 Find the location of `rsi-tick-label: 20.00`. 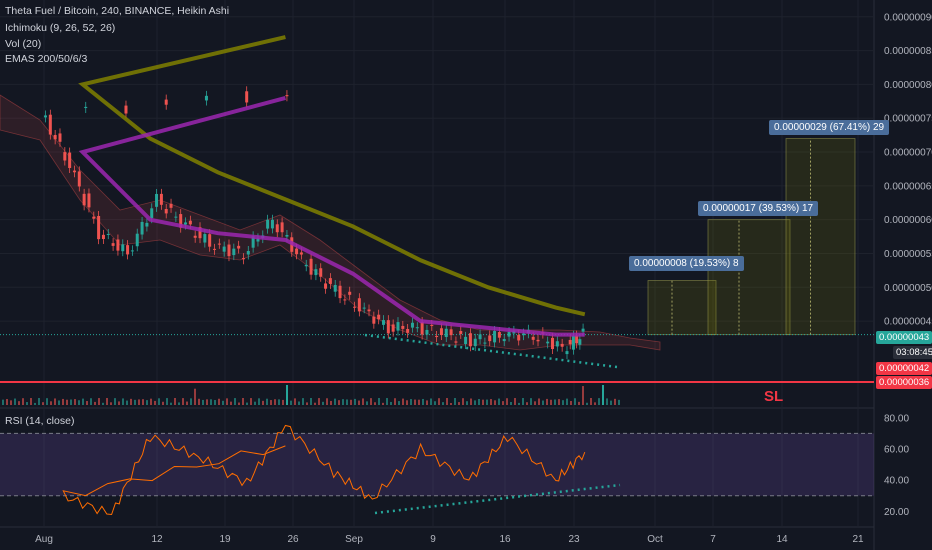

rsi-tick-label: 20.00 is located at coordinates (896, 512).